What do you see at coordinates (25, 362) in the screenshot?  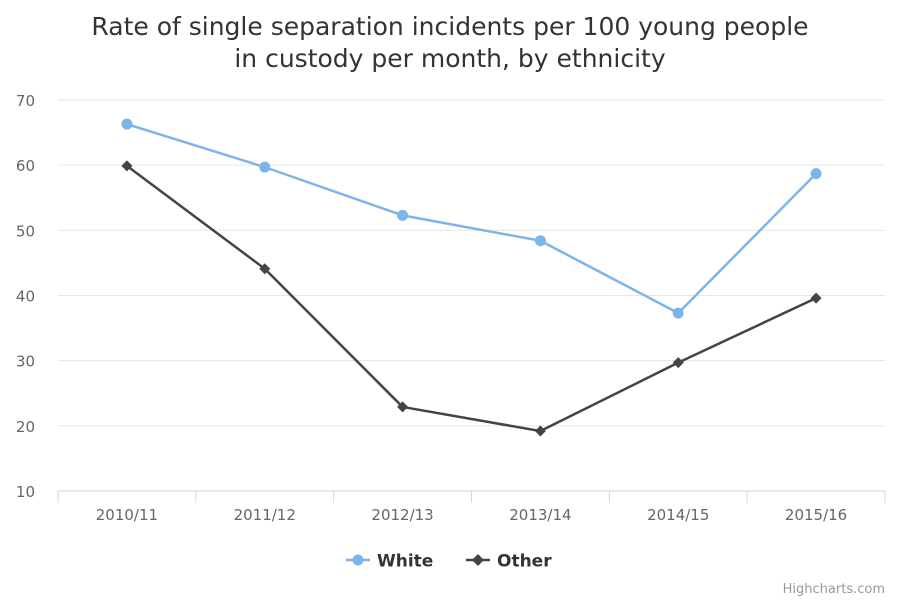 I see `y-tick-label: 30` at bounding box center [25, 362].